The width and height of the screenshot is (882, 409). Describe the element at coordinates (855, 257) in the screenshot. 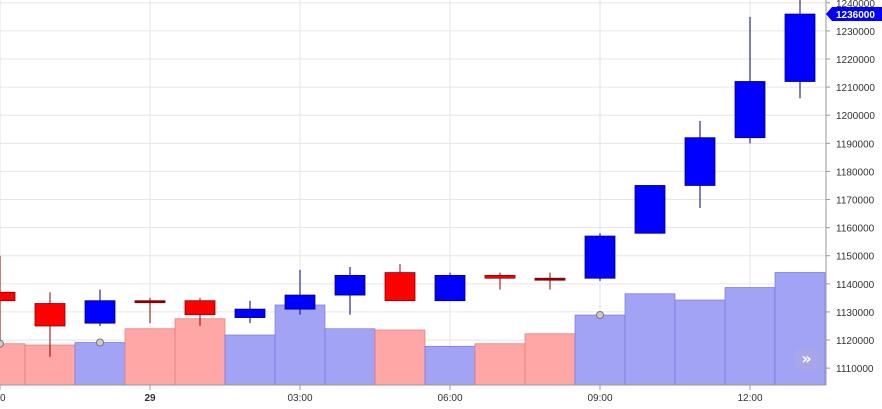

I see `y-tick-label: 1150000` at that location.